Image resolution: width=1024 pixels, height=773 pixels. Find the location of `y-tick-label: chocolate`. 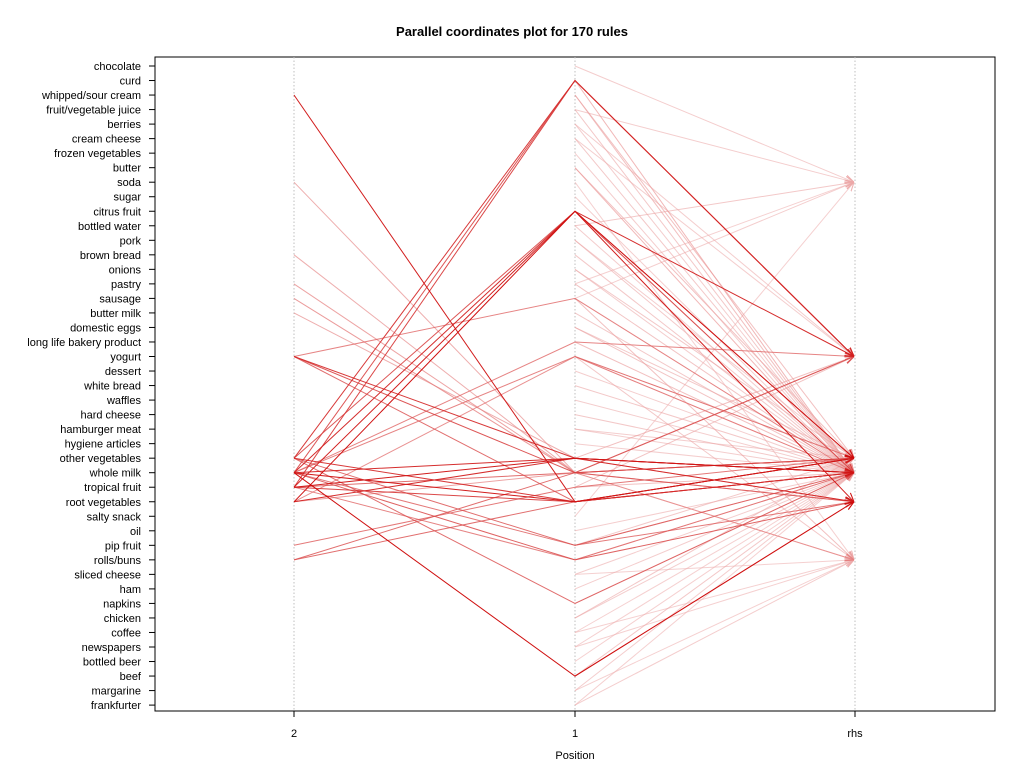

y-tick-label: chocolate is located at coordinates (117, 67).